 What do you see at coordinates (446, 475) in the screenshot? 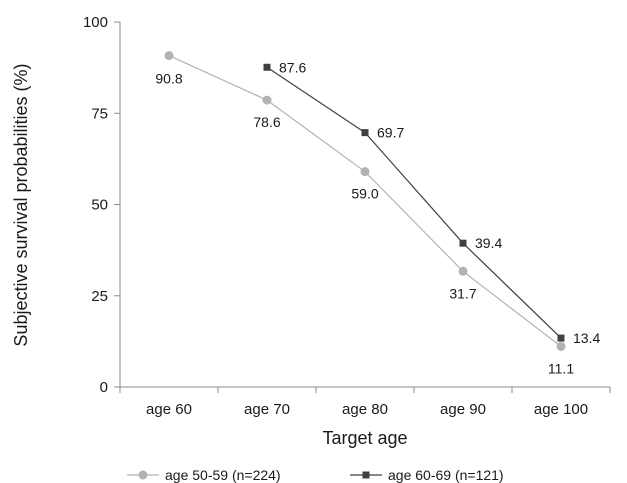
I see `legend-label: age 60-69 (n=121)` at bounding box center [446, 475].